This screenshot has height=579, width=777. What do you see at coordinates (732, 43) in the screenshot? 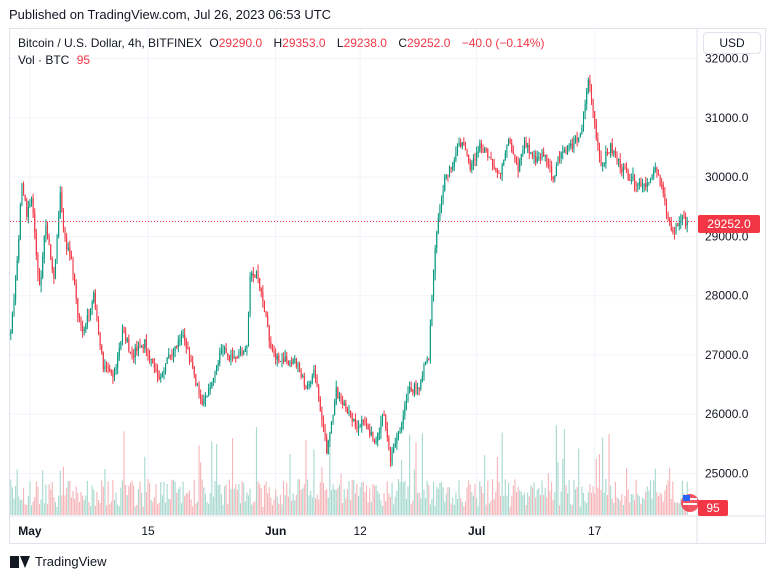
I see `currency-selector: USD` at bounding box center [732, 43].